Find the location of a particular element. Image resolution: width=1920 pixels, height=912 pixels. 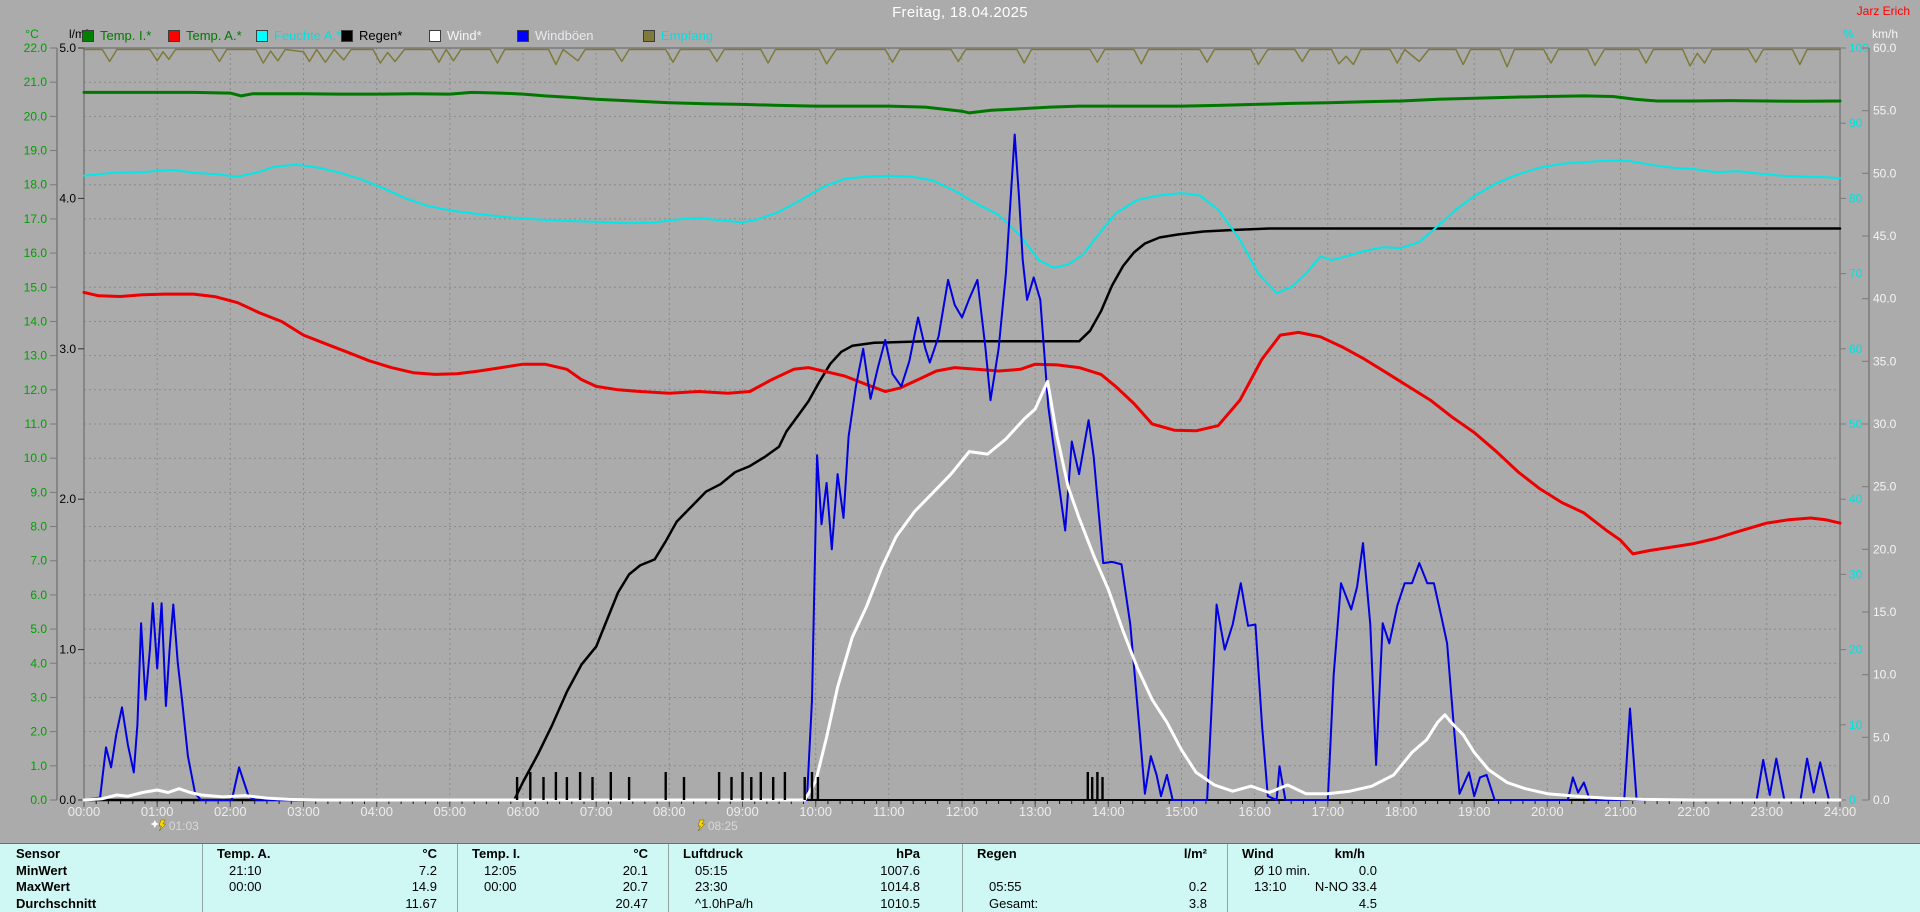

column-header: Luftdruck is located at coordinates (713, 853).